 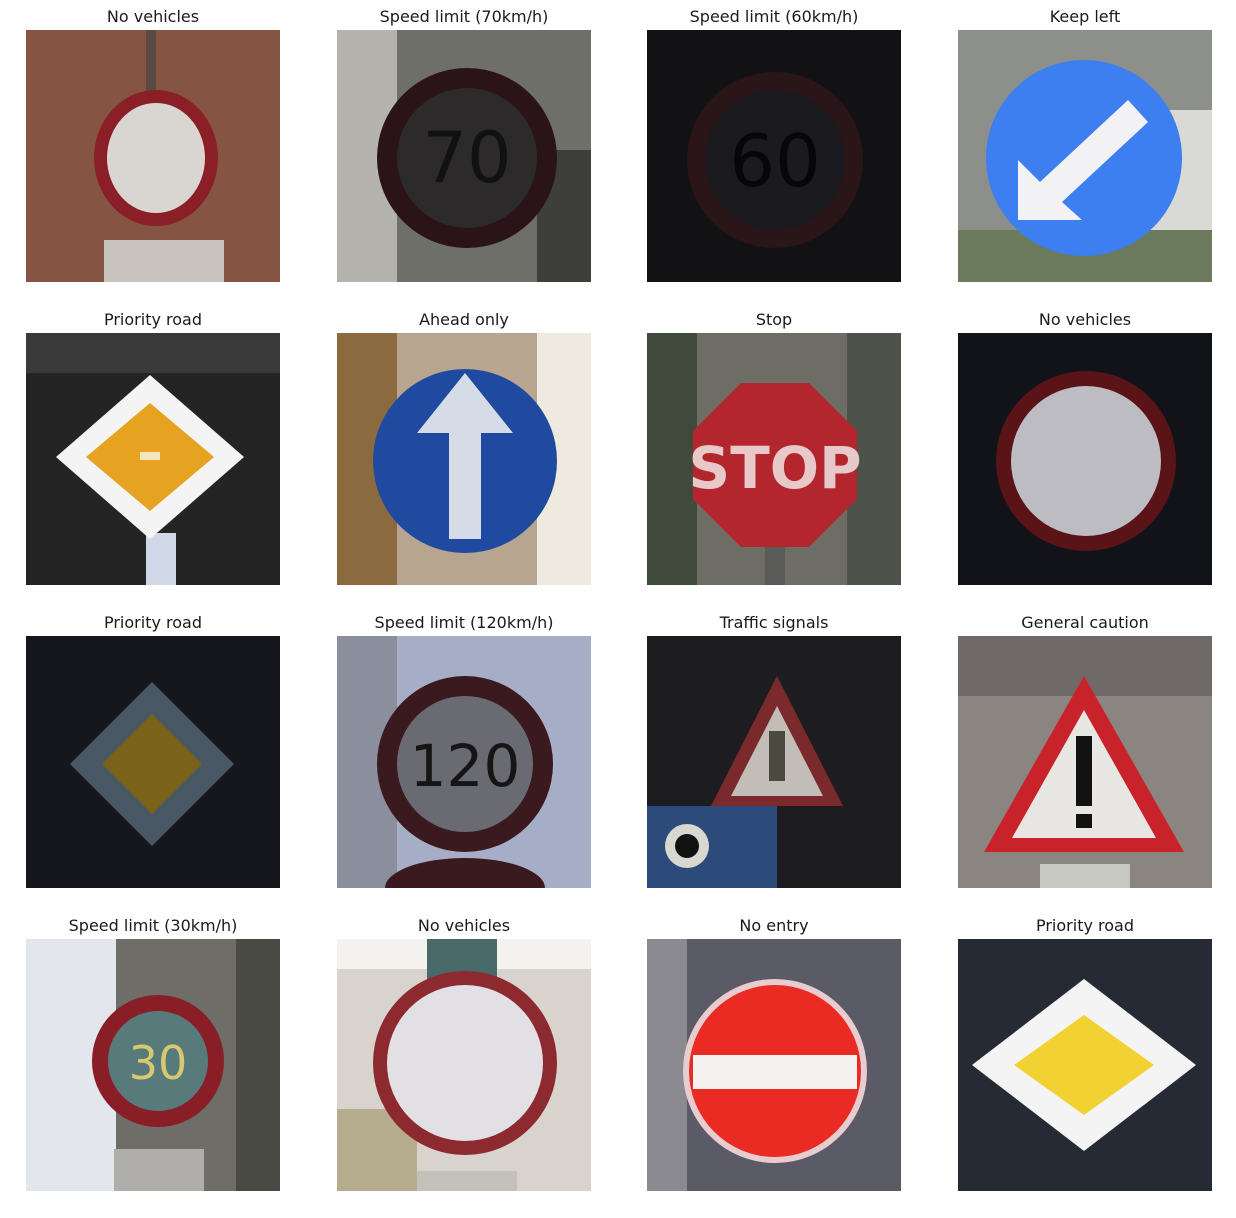 I want to click on general-caution-sign-icon, so click(x=1085, y=762).